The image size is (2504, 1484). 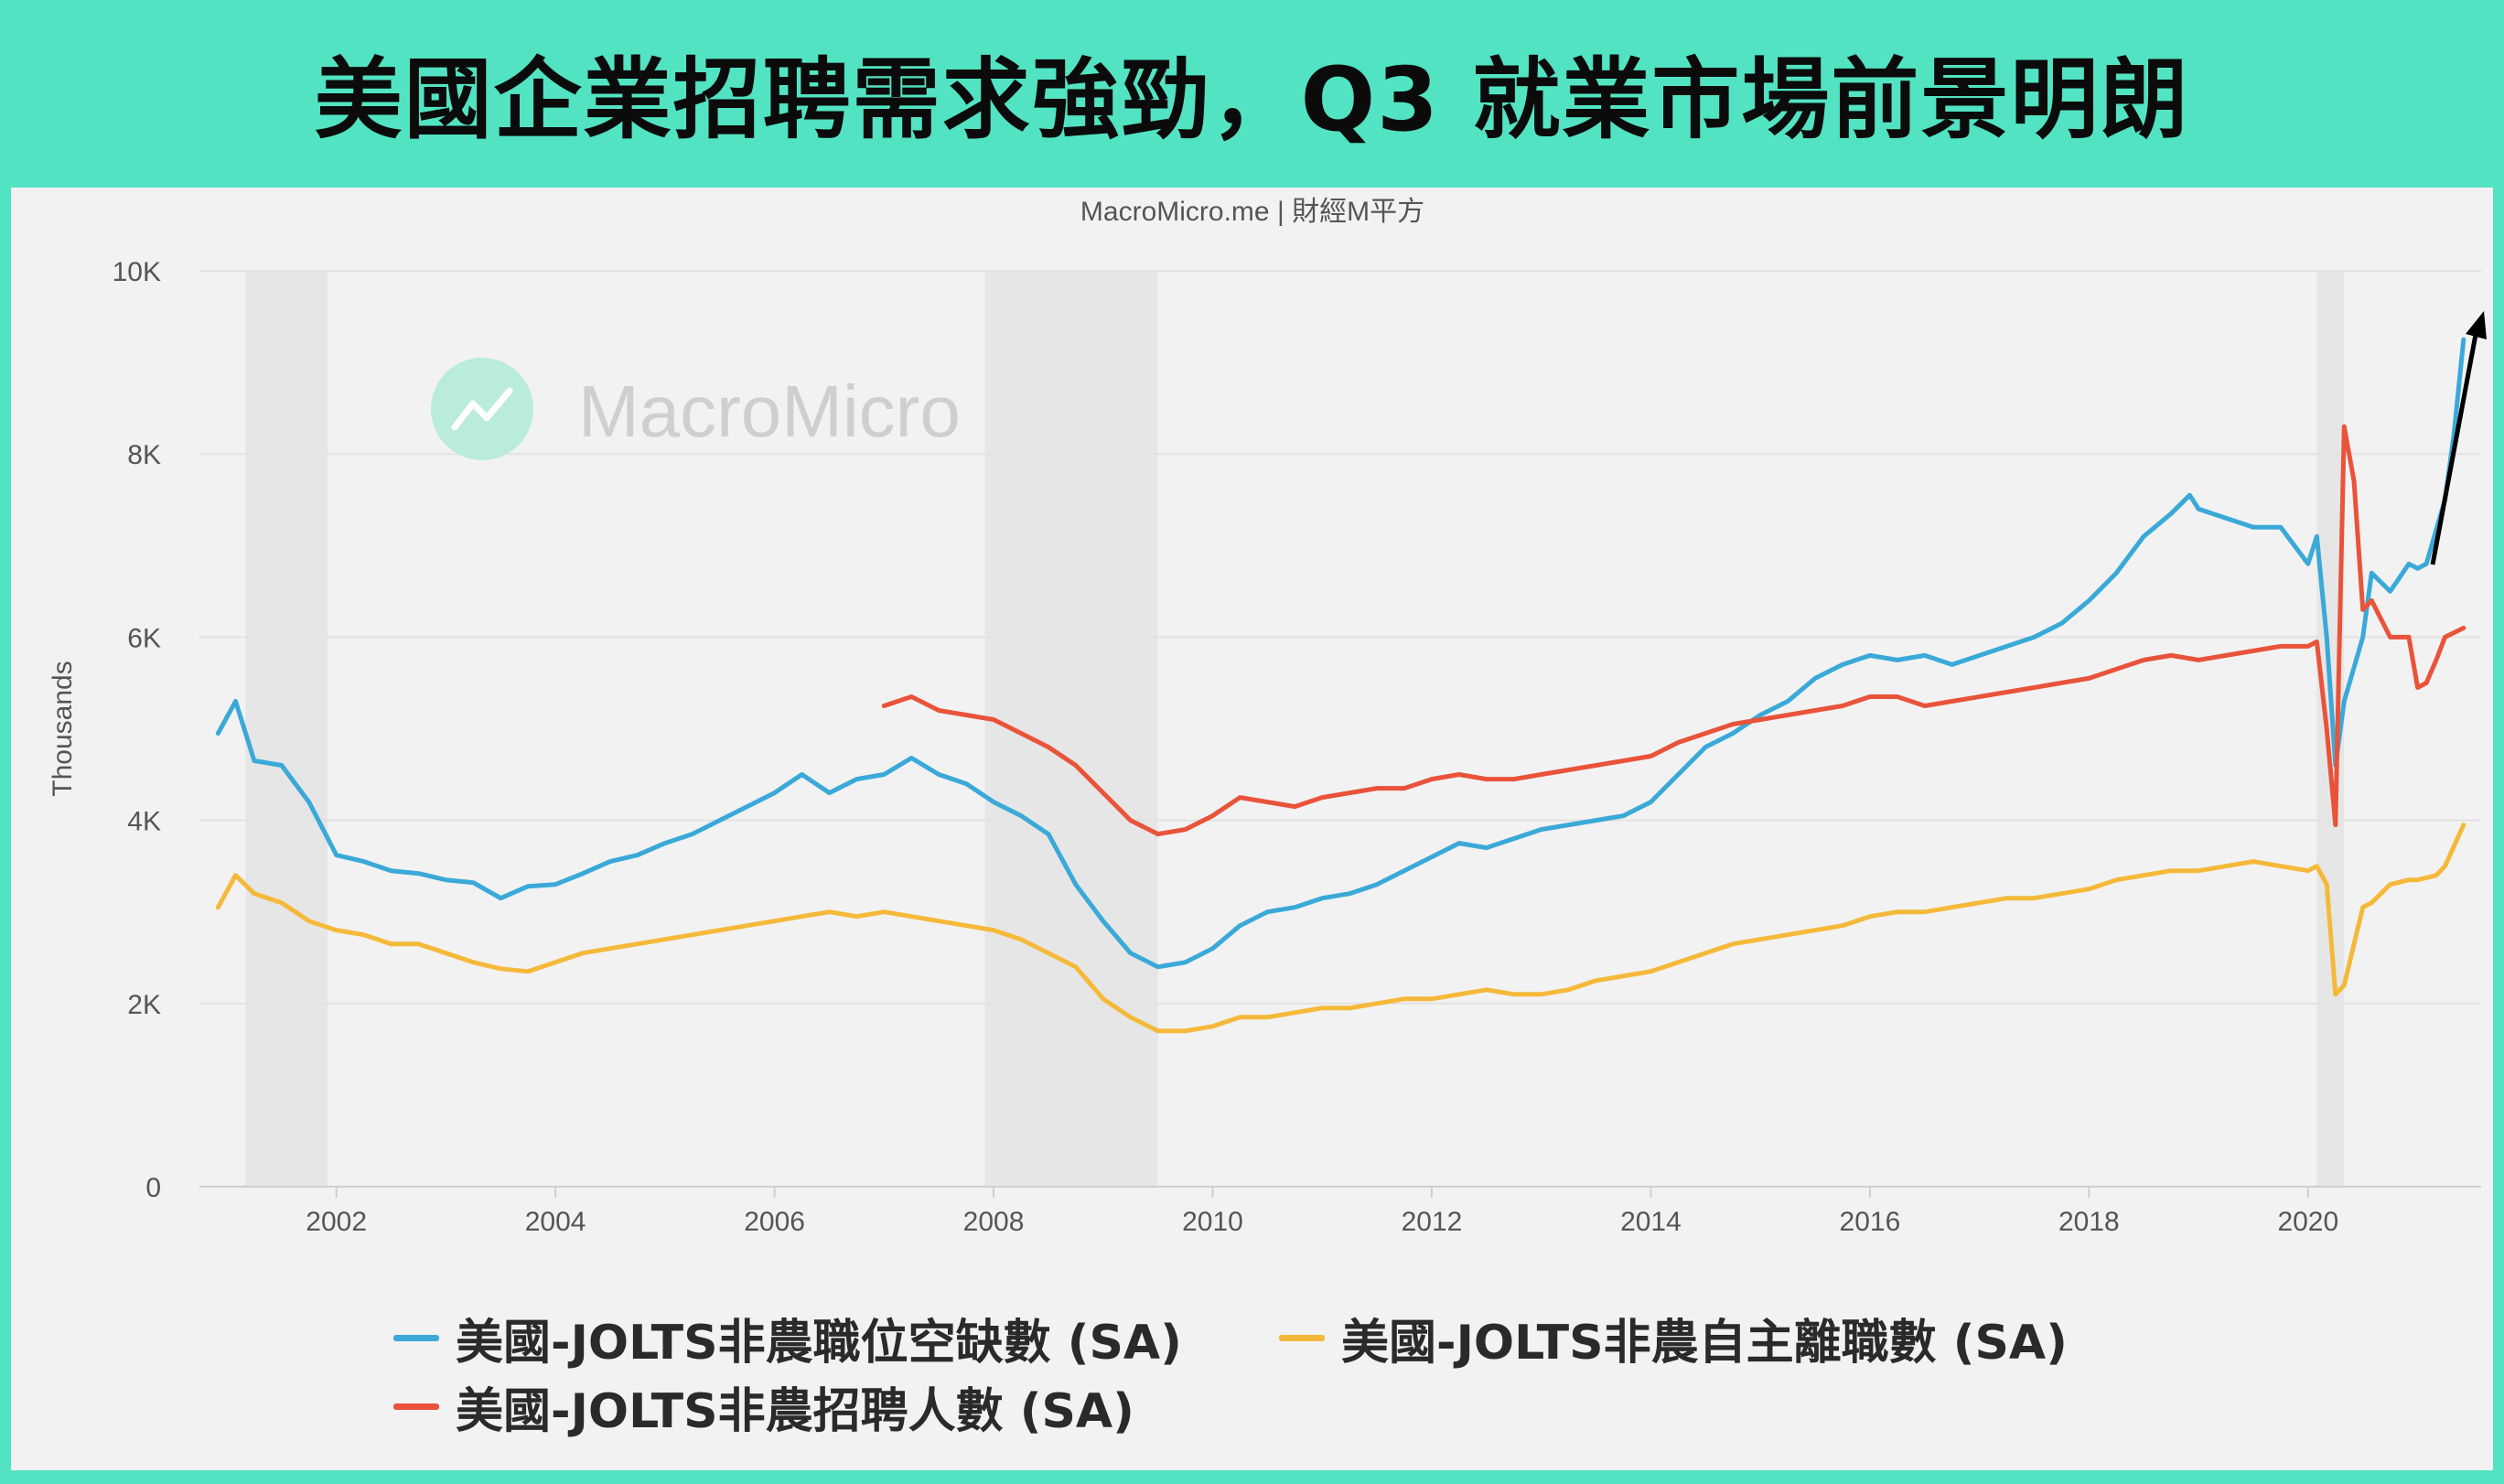 I want to click on watermark: MacroMicro, so click(x=696, y=409).